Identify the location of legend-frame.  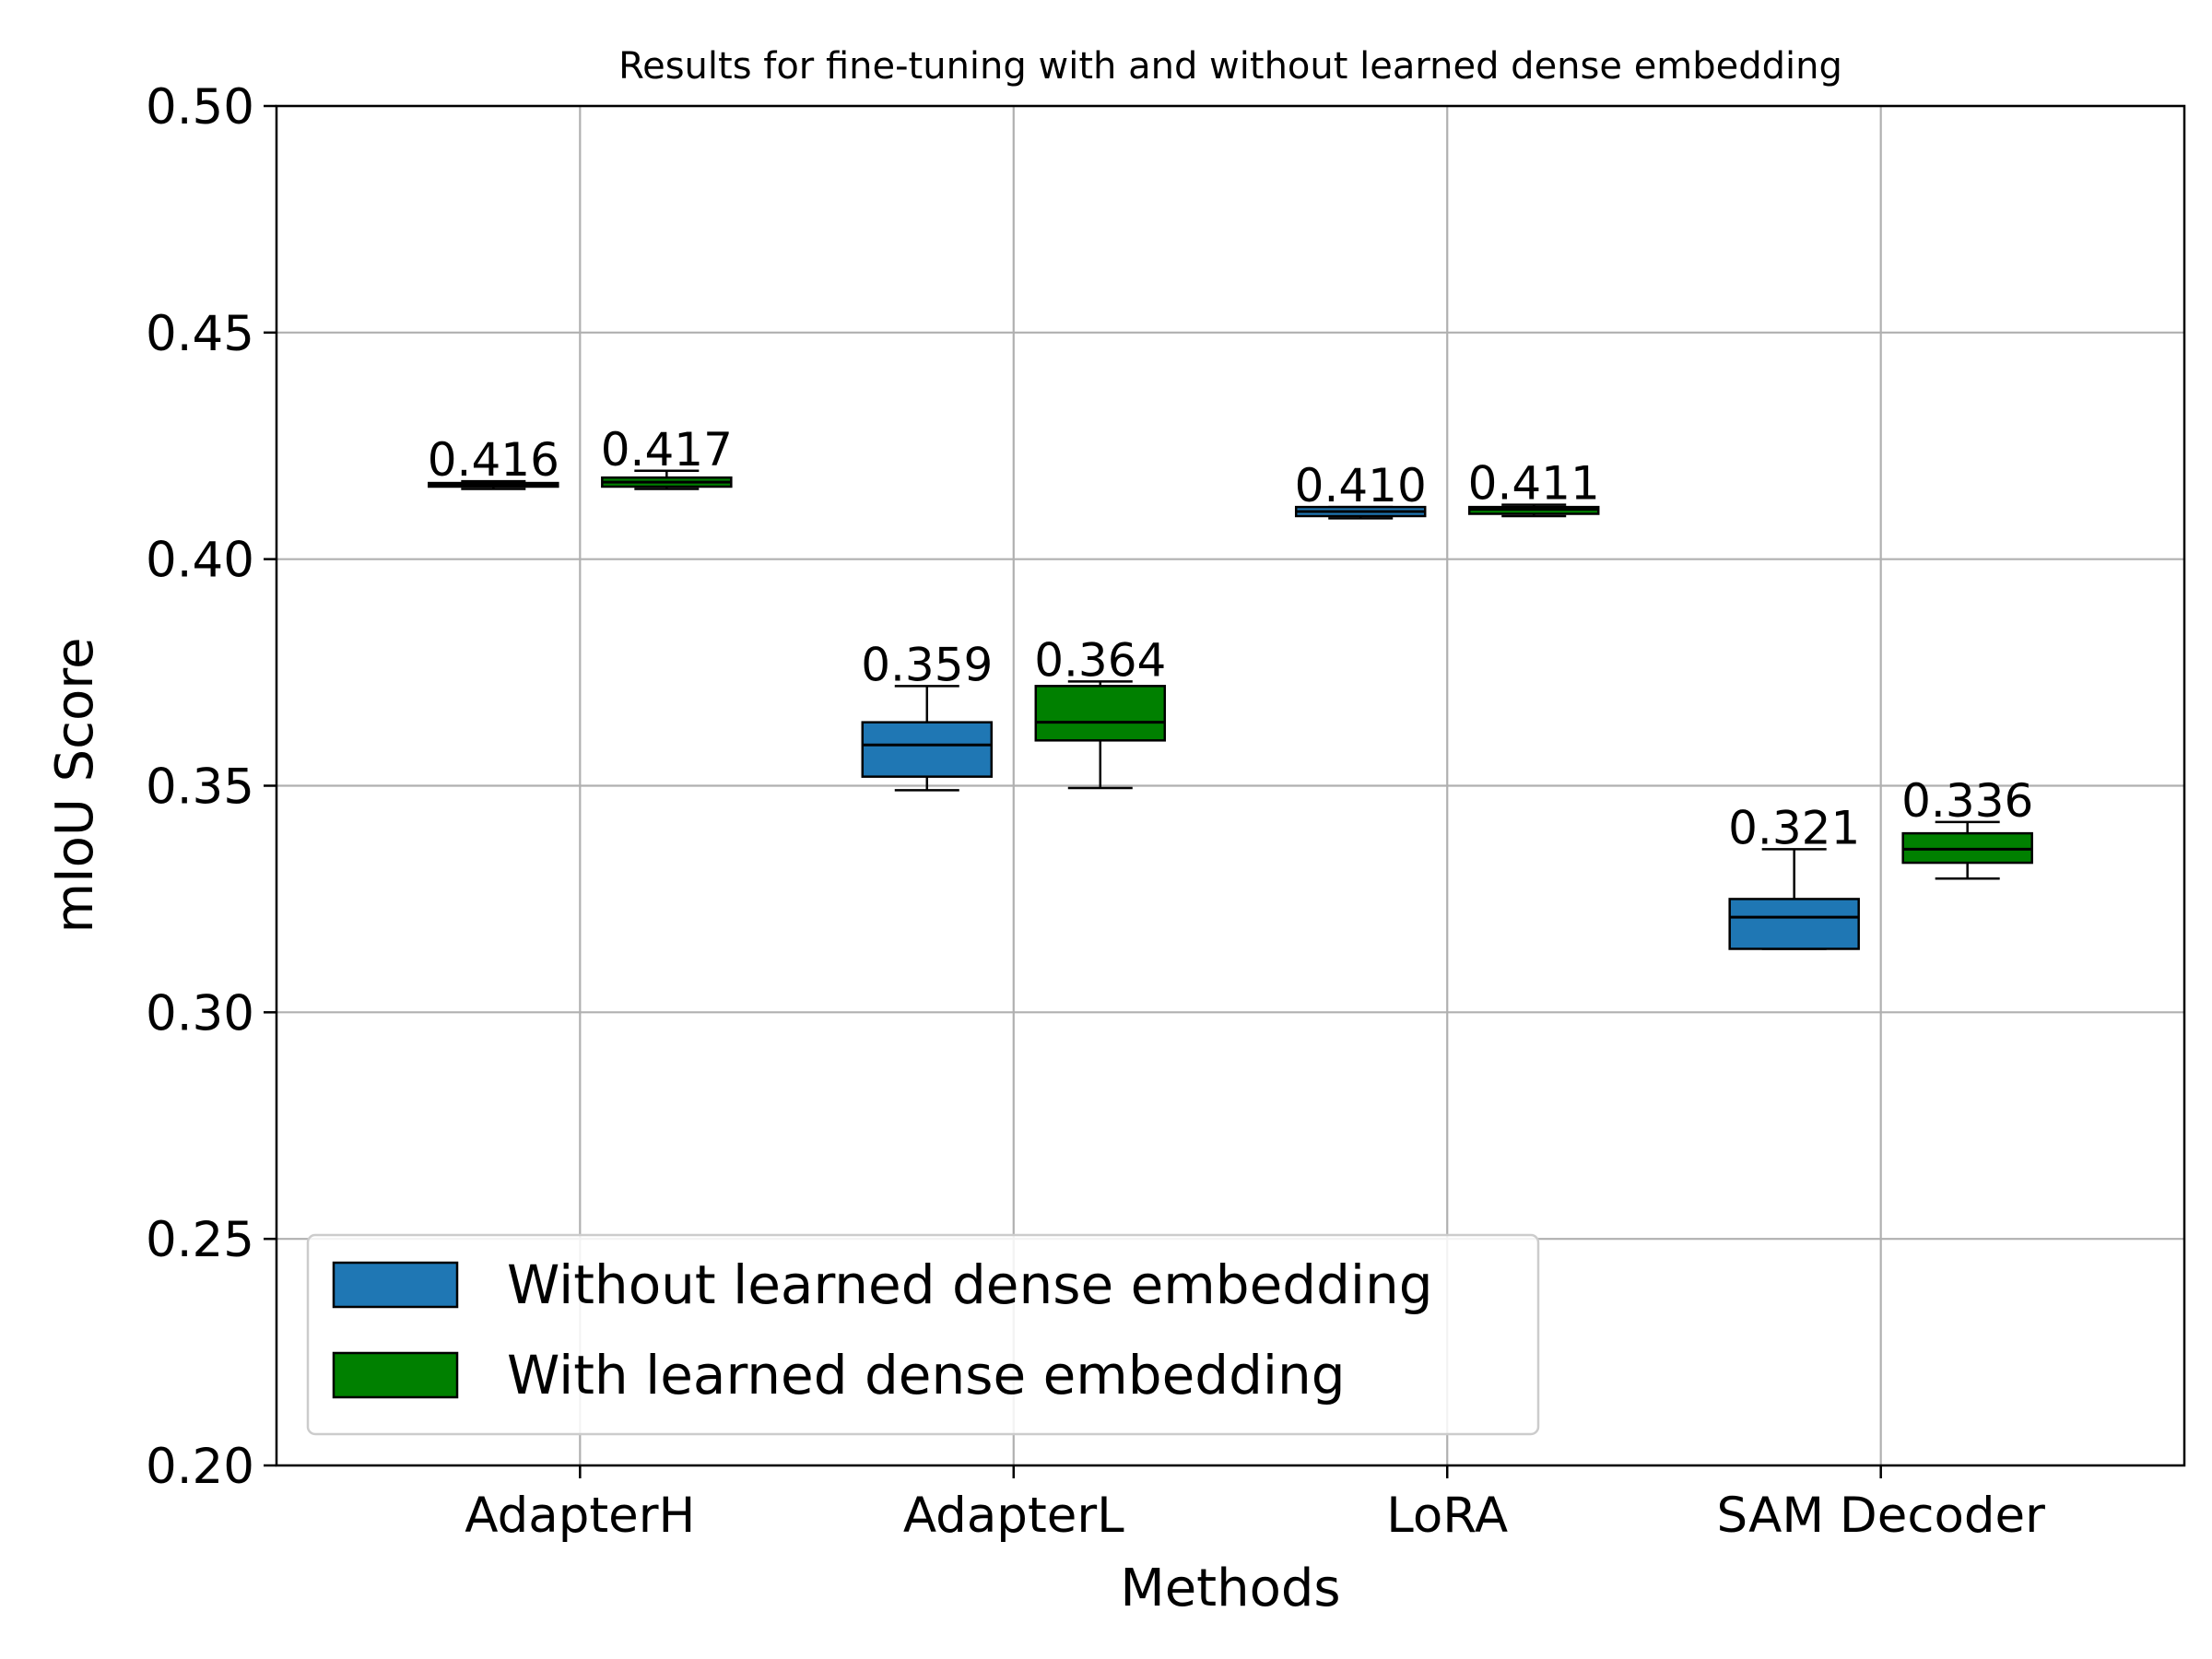
(923, 1334).